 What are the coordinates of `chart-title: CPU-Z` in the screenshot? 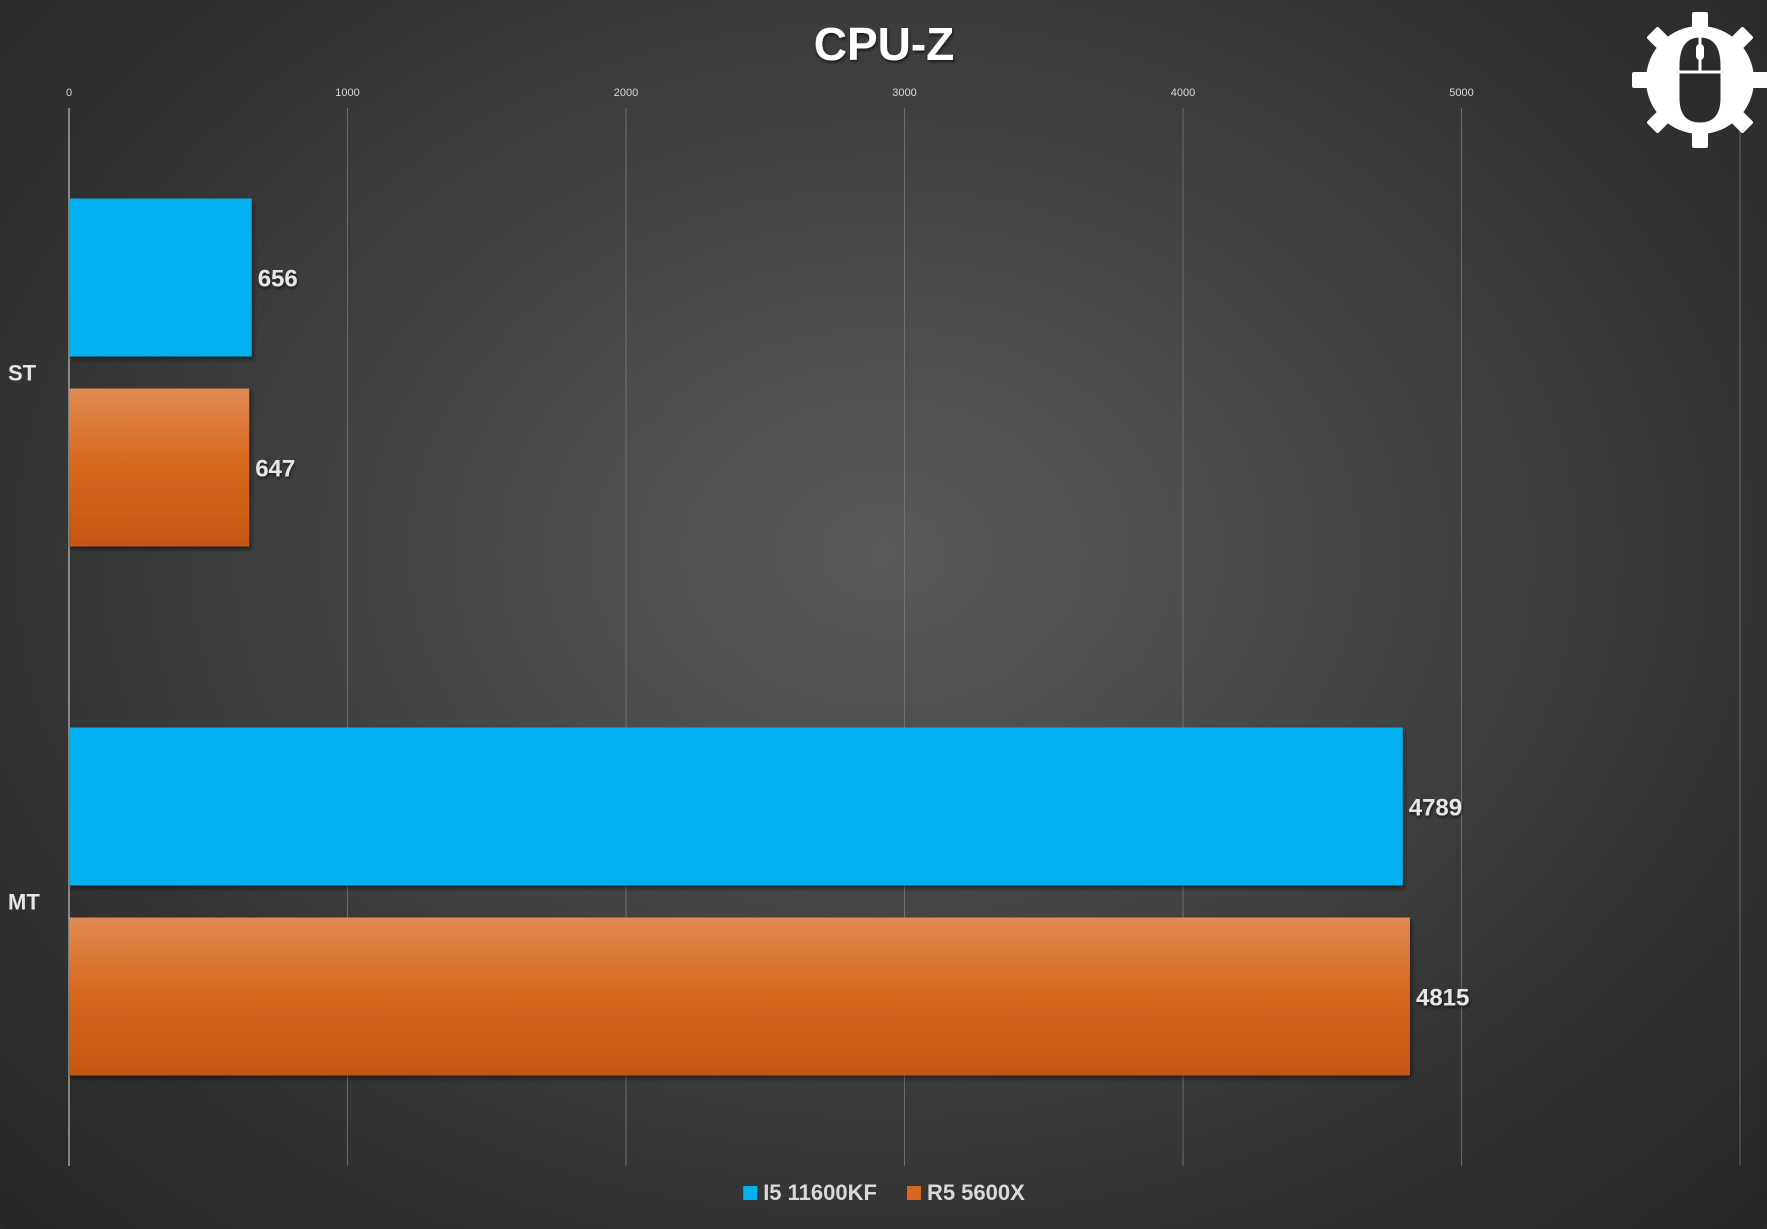 It's located at (884, 44).